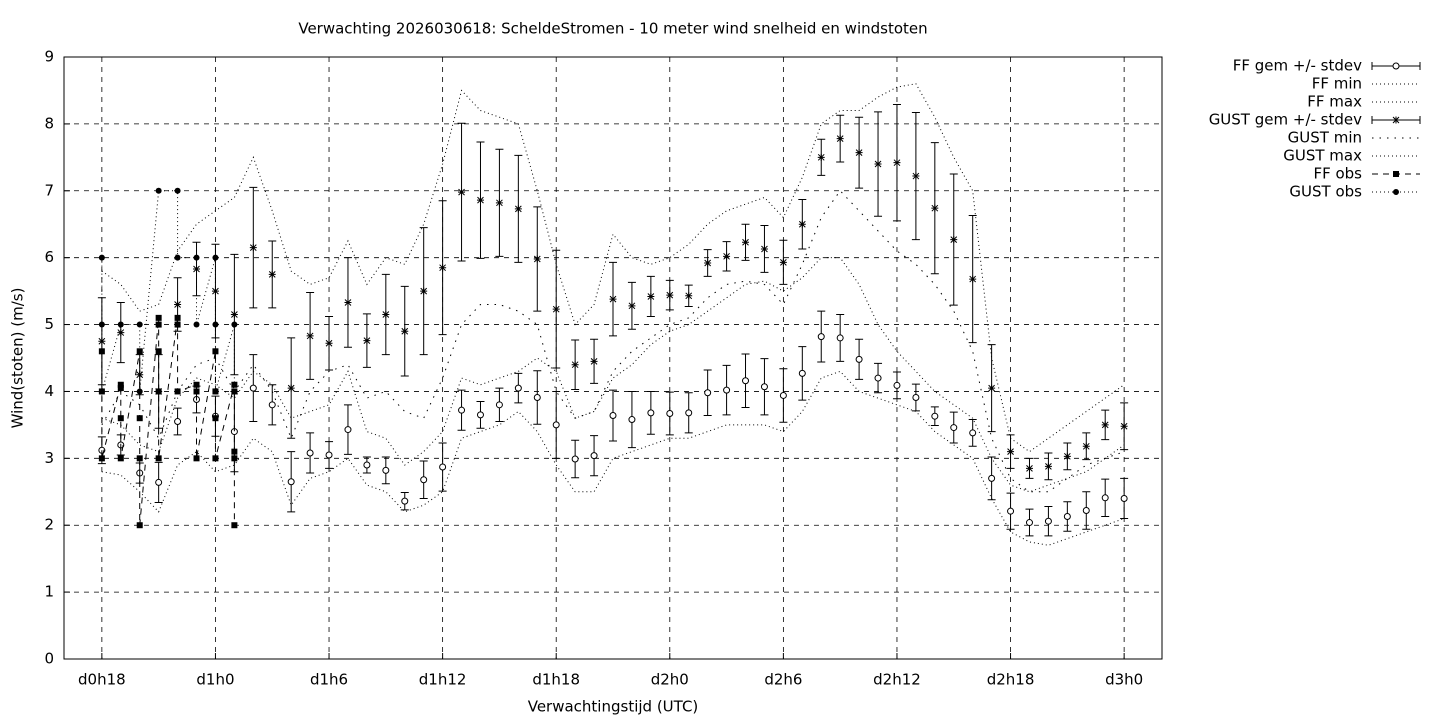 The width and height of the screenshot is (1440, 720). Describe the element at coordinates (18, 358) in the screenshot. I see `y-axis-label: Wind(stoten) (m/s)` at that location.